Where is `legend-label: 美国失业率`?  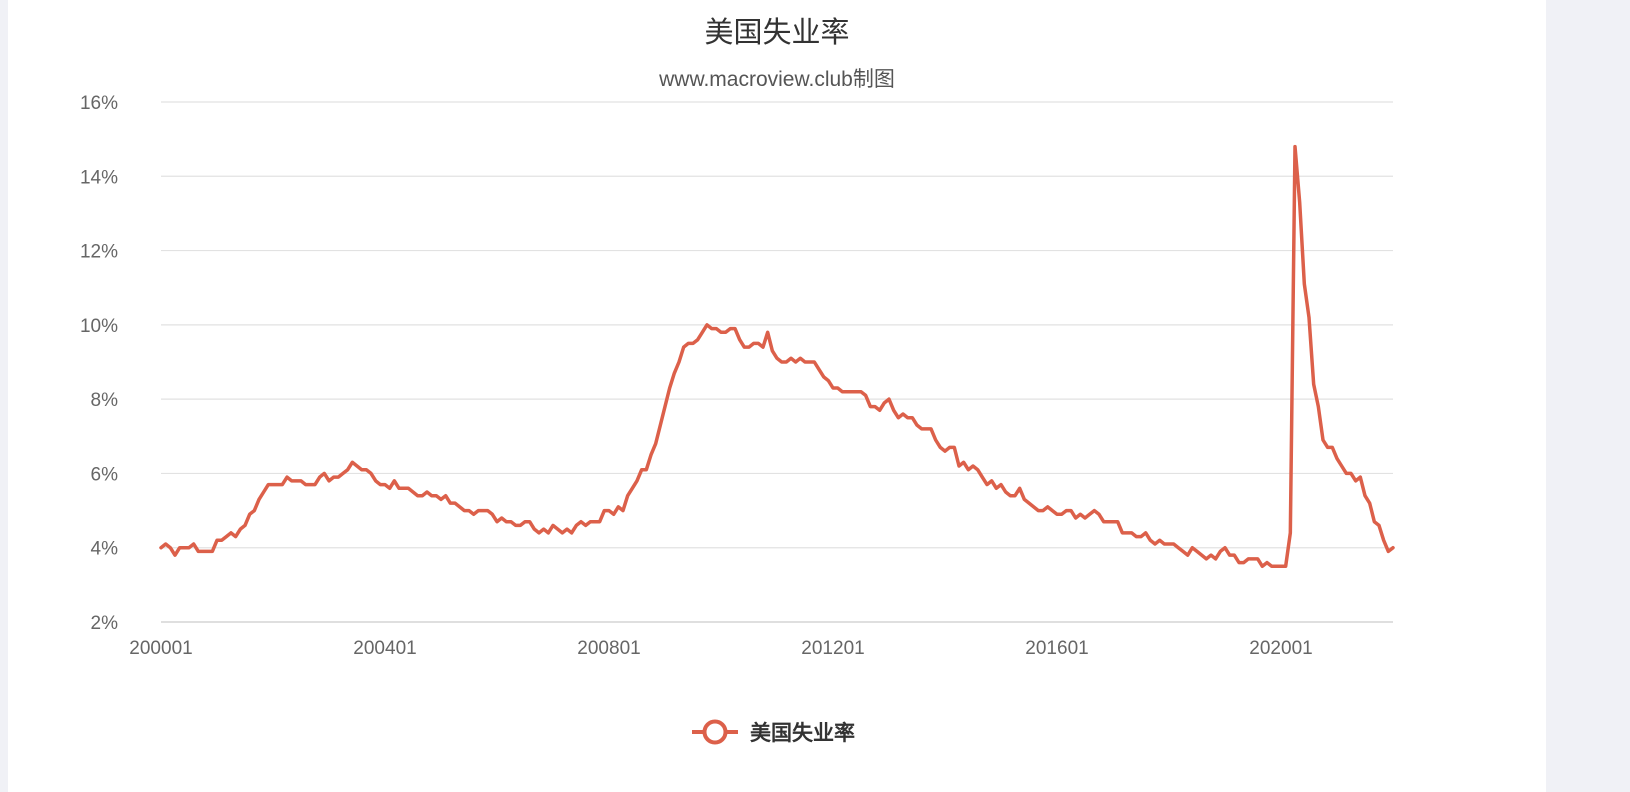
legend-label: 美国失业率 is located at coordinates (802, 733).